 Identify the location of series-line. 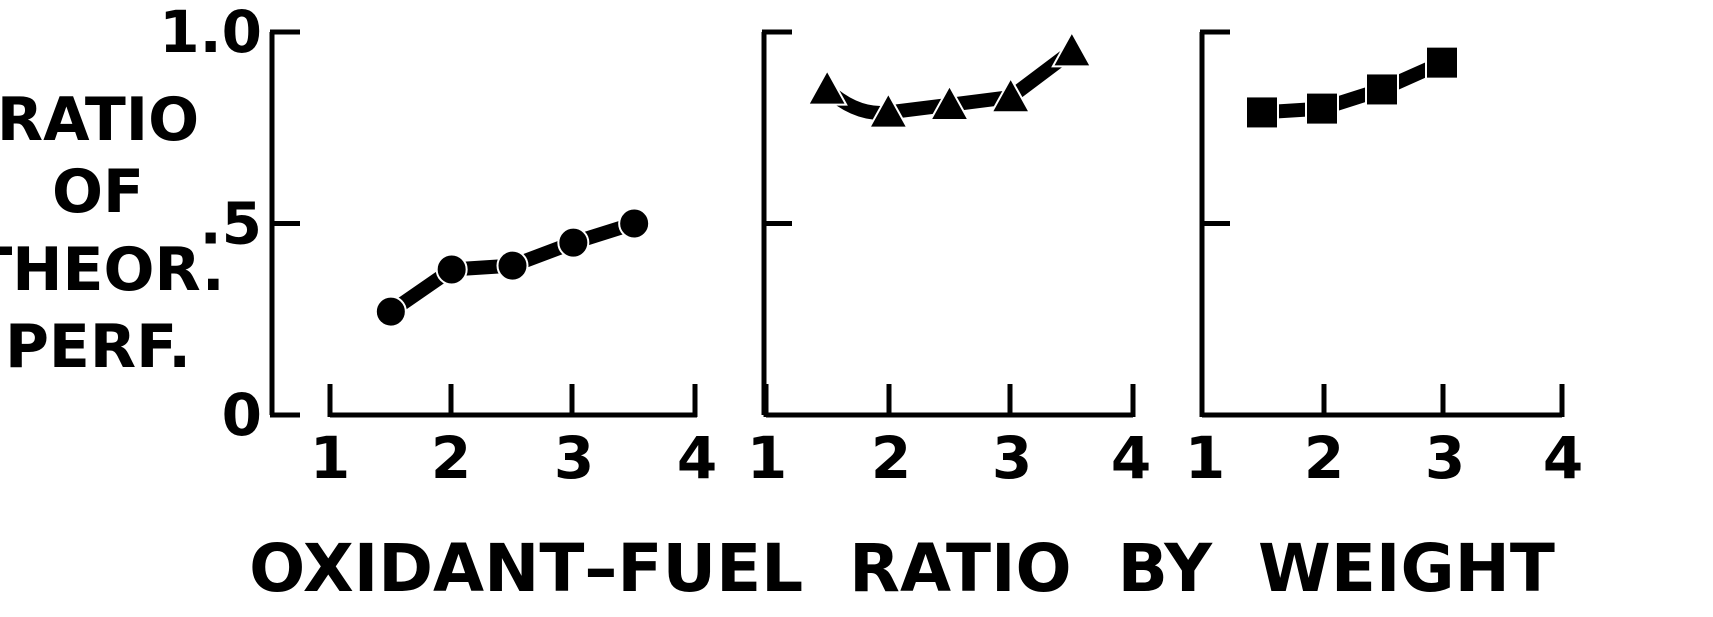
(1353, 88).